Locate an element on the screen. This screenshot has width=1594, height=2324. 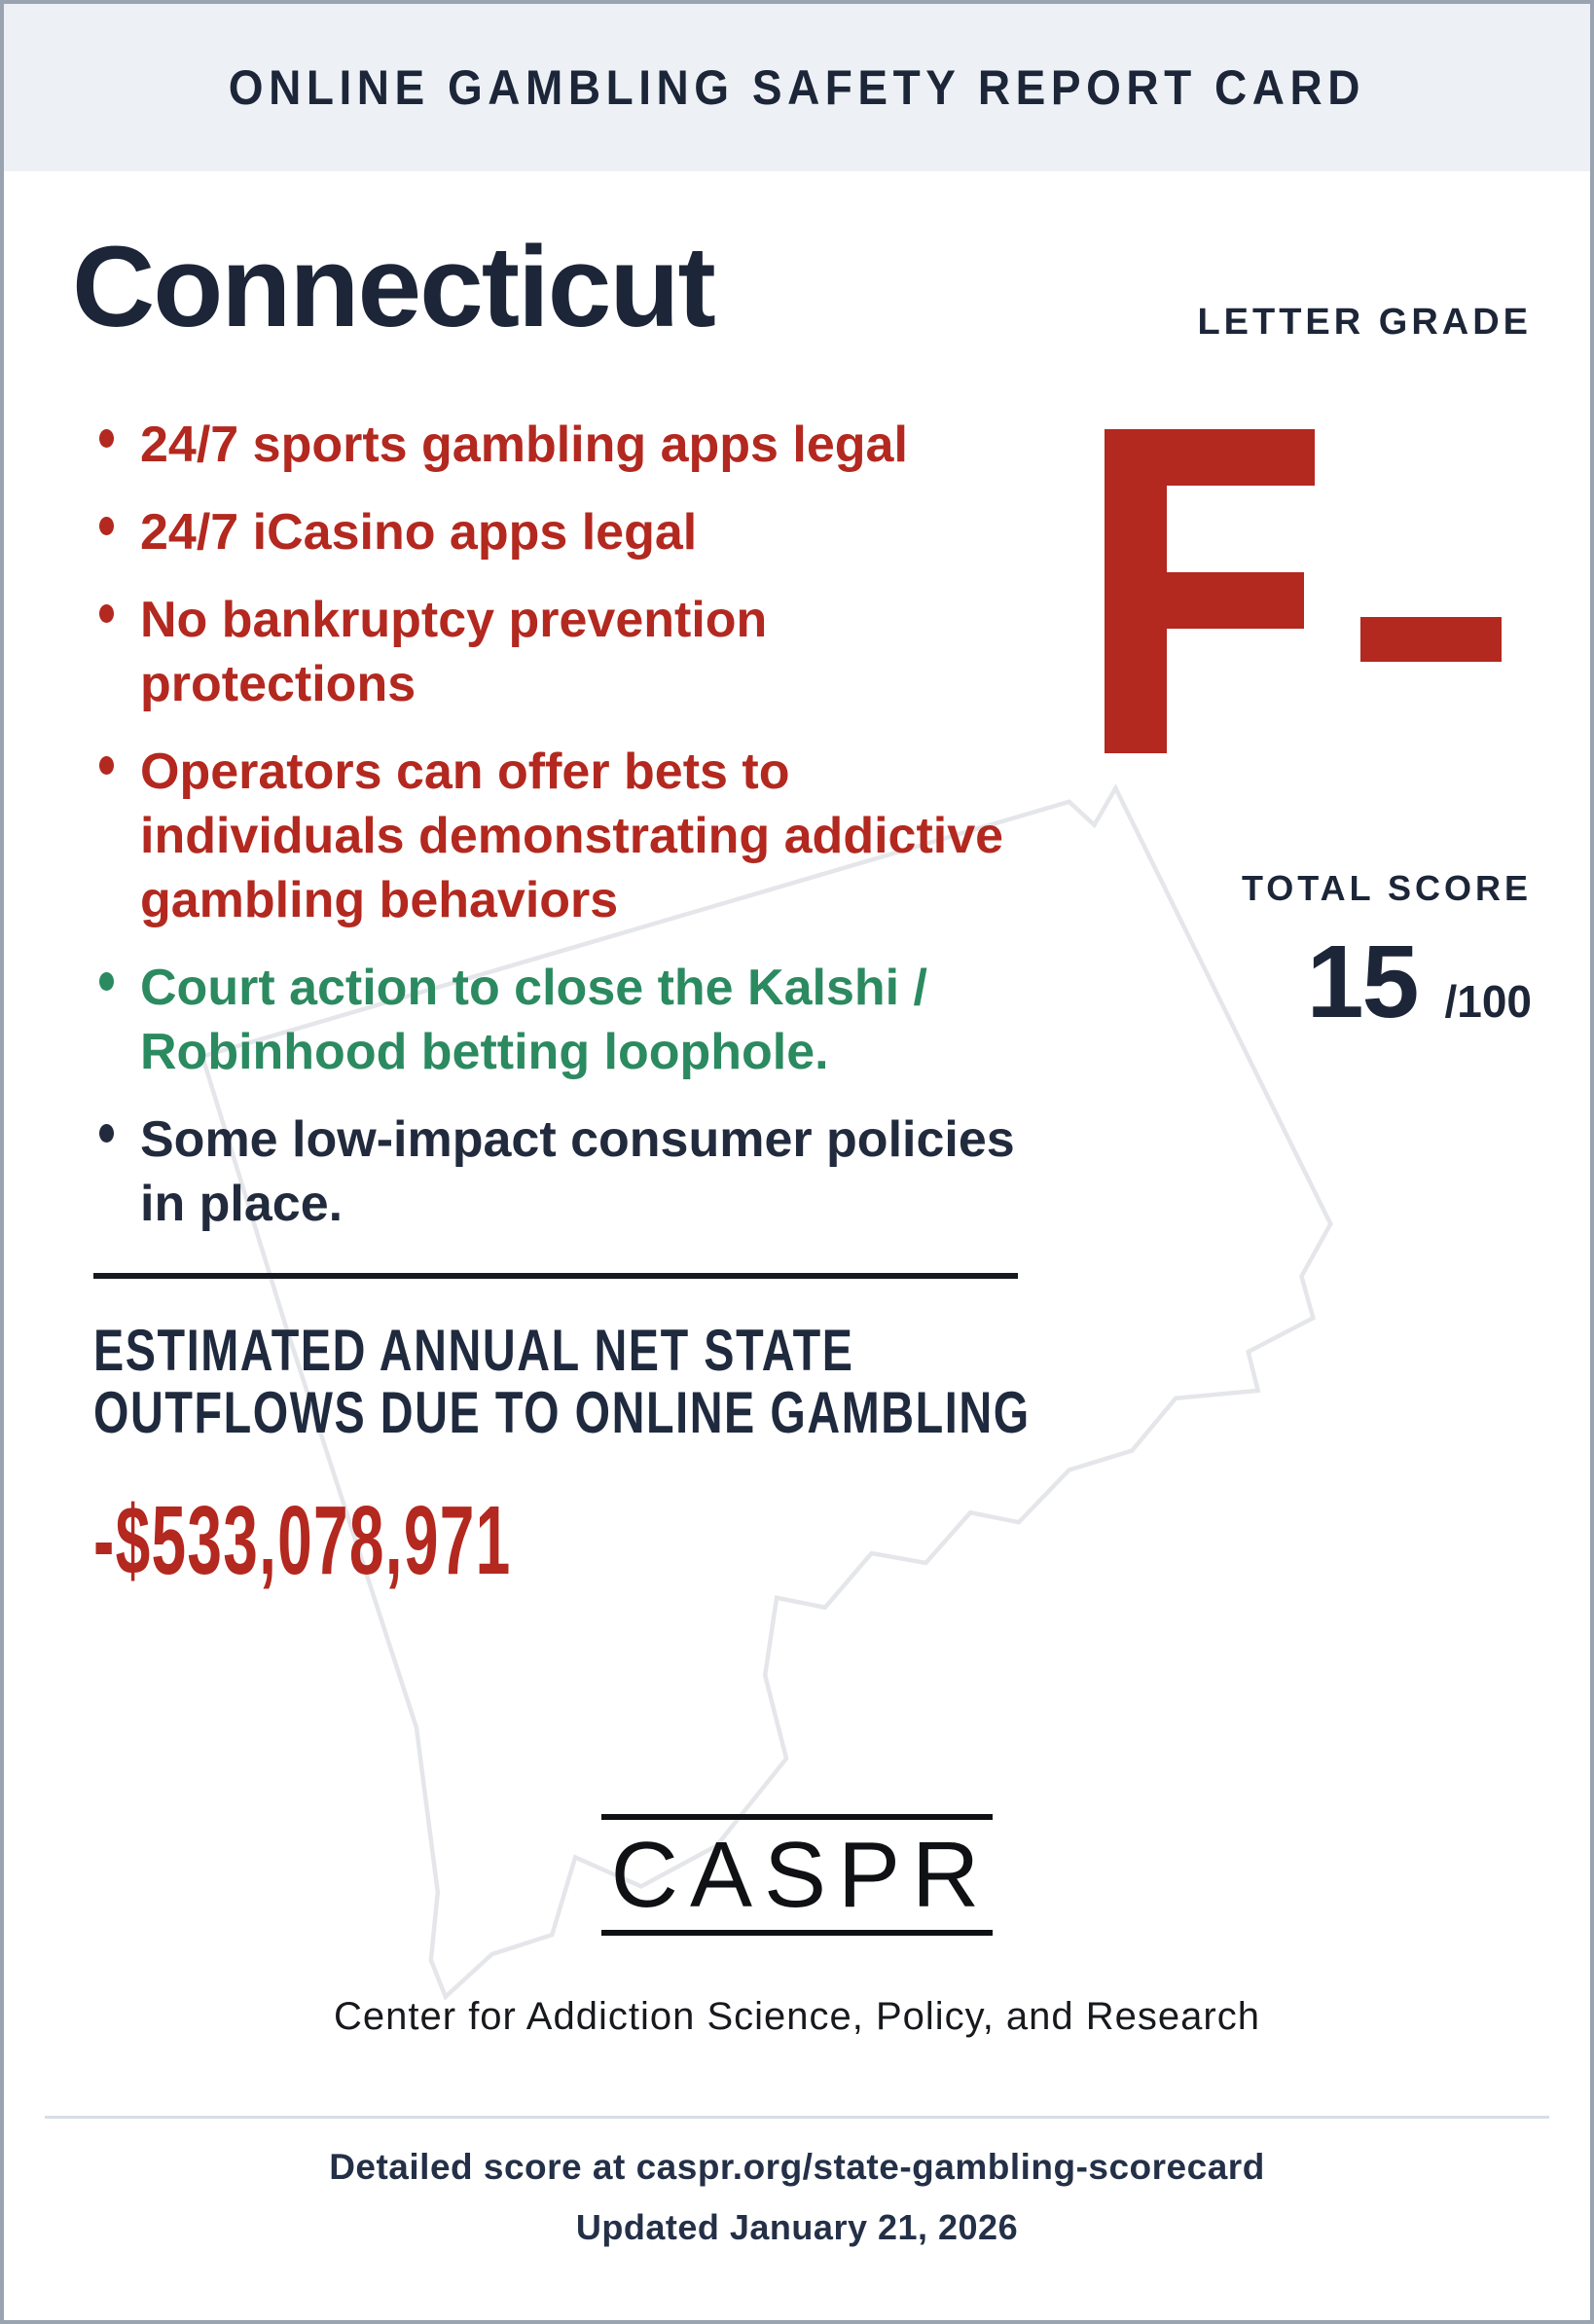
list-item-line: No bankruptcy prevention is located at coordinates (454, 620).